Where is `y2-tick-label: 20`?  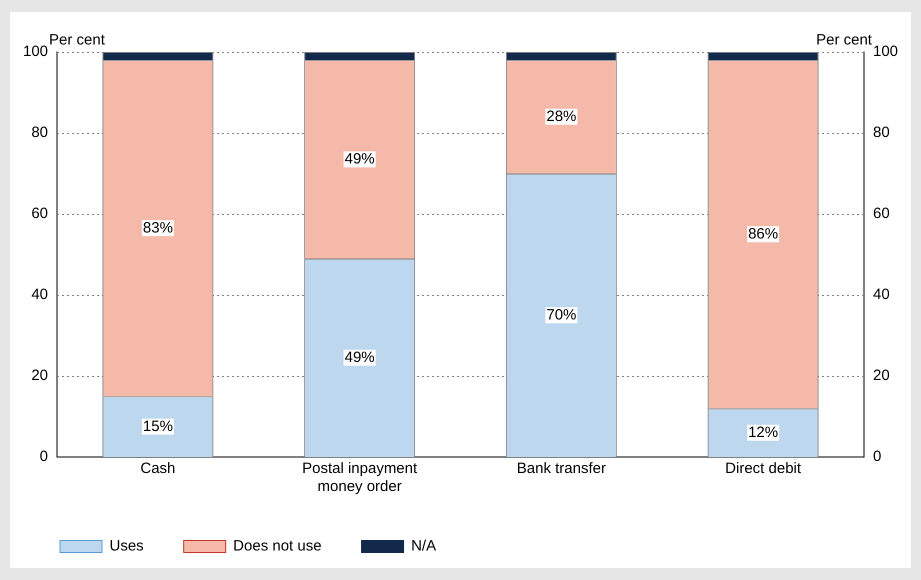 y2-tick-label: 20 is located at coordinates (881, 375).